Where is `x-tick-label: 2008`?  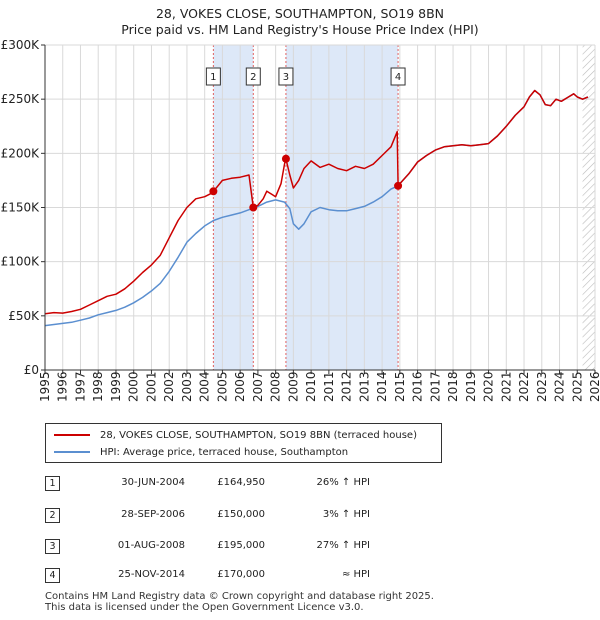 x-tick-label: 2008 is located at coordinates (276, 386).